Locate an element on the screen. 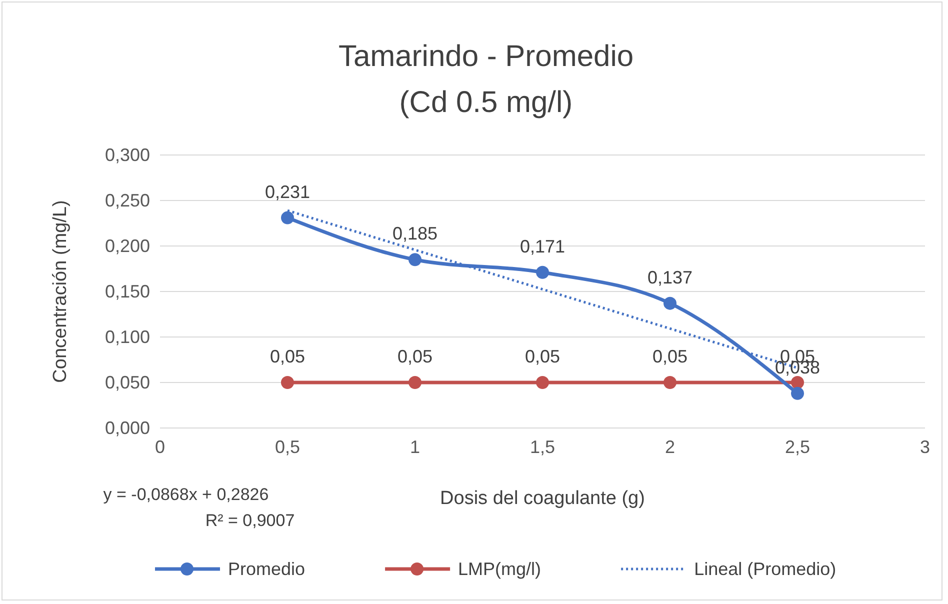 The width and height of the screenshot is (948, 604). x-axis-title: Dosis del coagulante (g) is located at coordinates (542, 498).